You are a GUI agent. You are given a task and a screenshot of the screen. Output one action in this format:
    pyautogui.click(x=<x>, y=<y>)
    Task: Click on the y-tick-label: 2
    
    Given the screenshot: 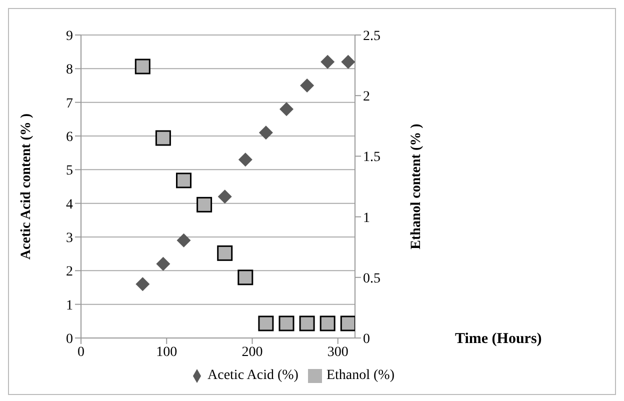 What is the action you would take?
    pyautogui.click(x=69, y=272)
    